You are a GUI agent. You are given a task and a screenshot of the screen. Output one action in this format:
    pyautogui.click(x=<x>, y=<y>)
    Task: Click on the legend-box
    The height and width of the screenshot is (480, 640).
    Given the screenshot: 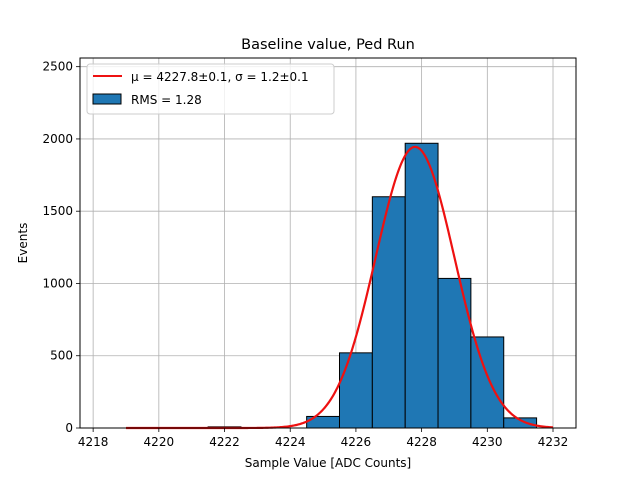 What is the action you would take?
    pyautogui.click(x=210, y=89)
    